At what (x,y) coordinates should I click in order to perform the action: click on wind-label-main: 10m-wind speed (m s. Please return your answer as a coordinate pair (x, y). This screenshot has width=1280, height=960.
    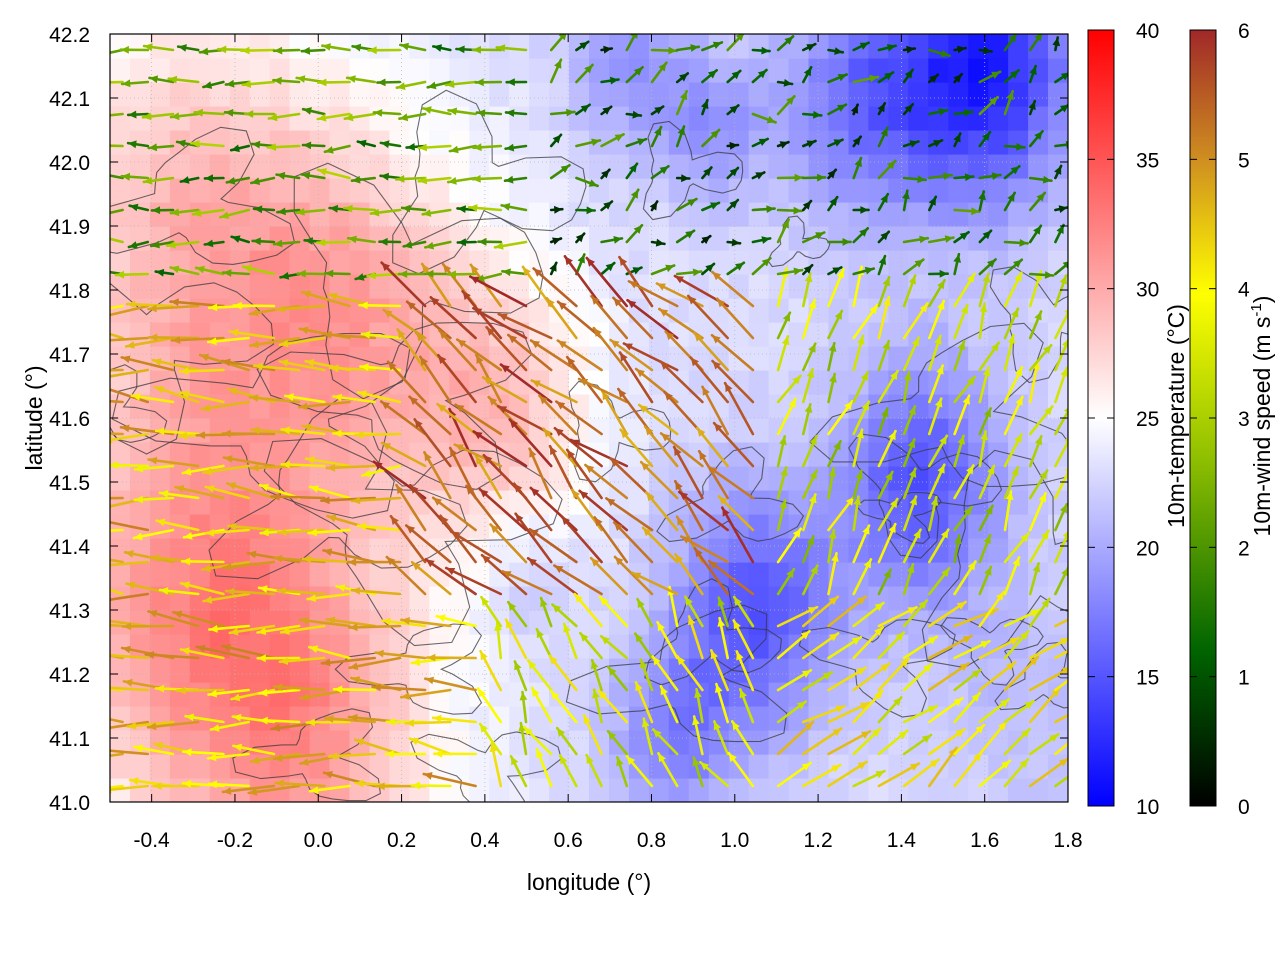
    Looking at the image, I should click on (1262, 427).